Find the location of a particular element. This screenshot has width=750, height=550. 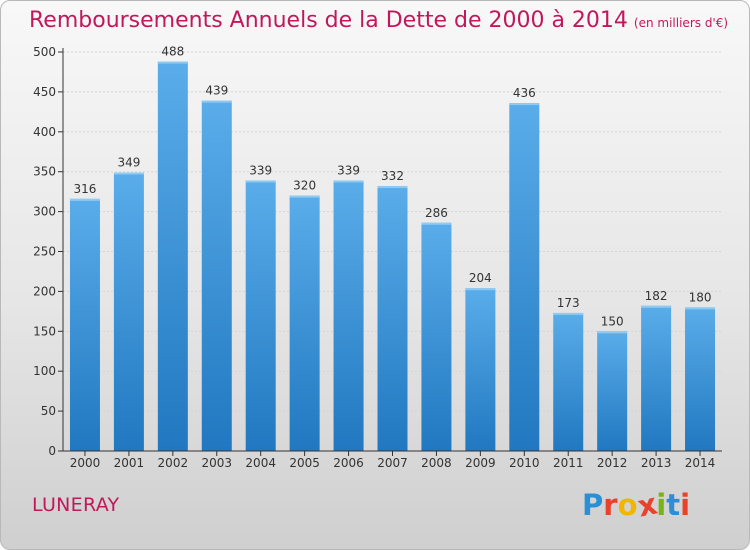

bar-2002 is located at coordinates (172, 256).